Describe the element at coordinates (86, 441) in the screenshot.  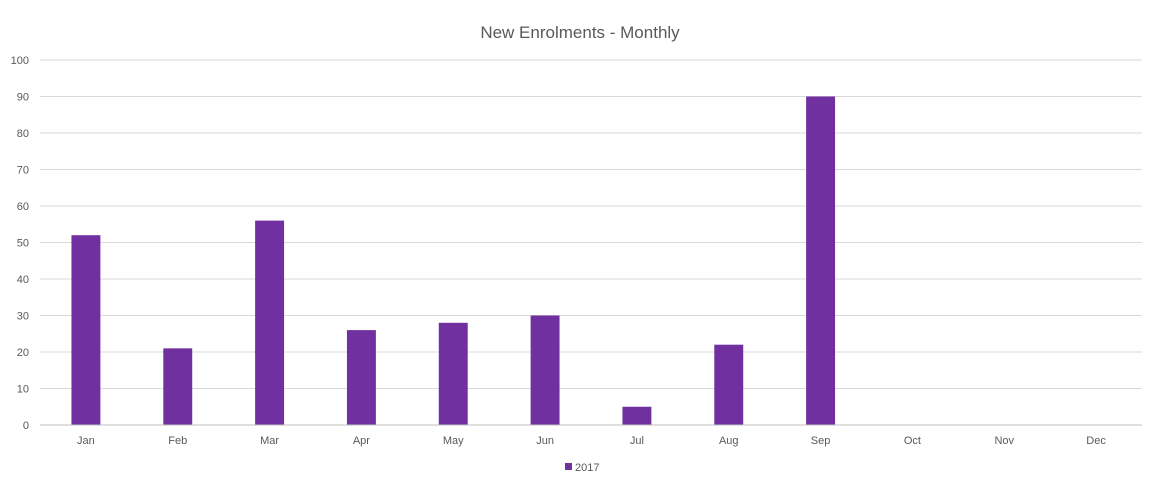
I see `x-tick-label-jan: Jan` at that location.